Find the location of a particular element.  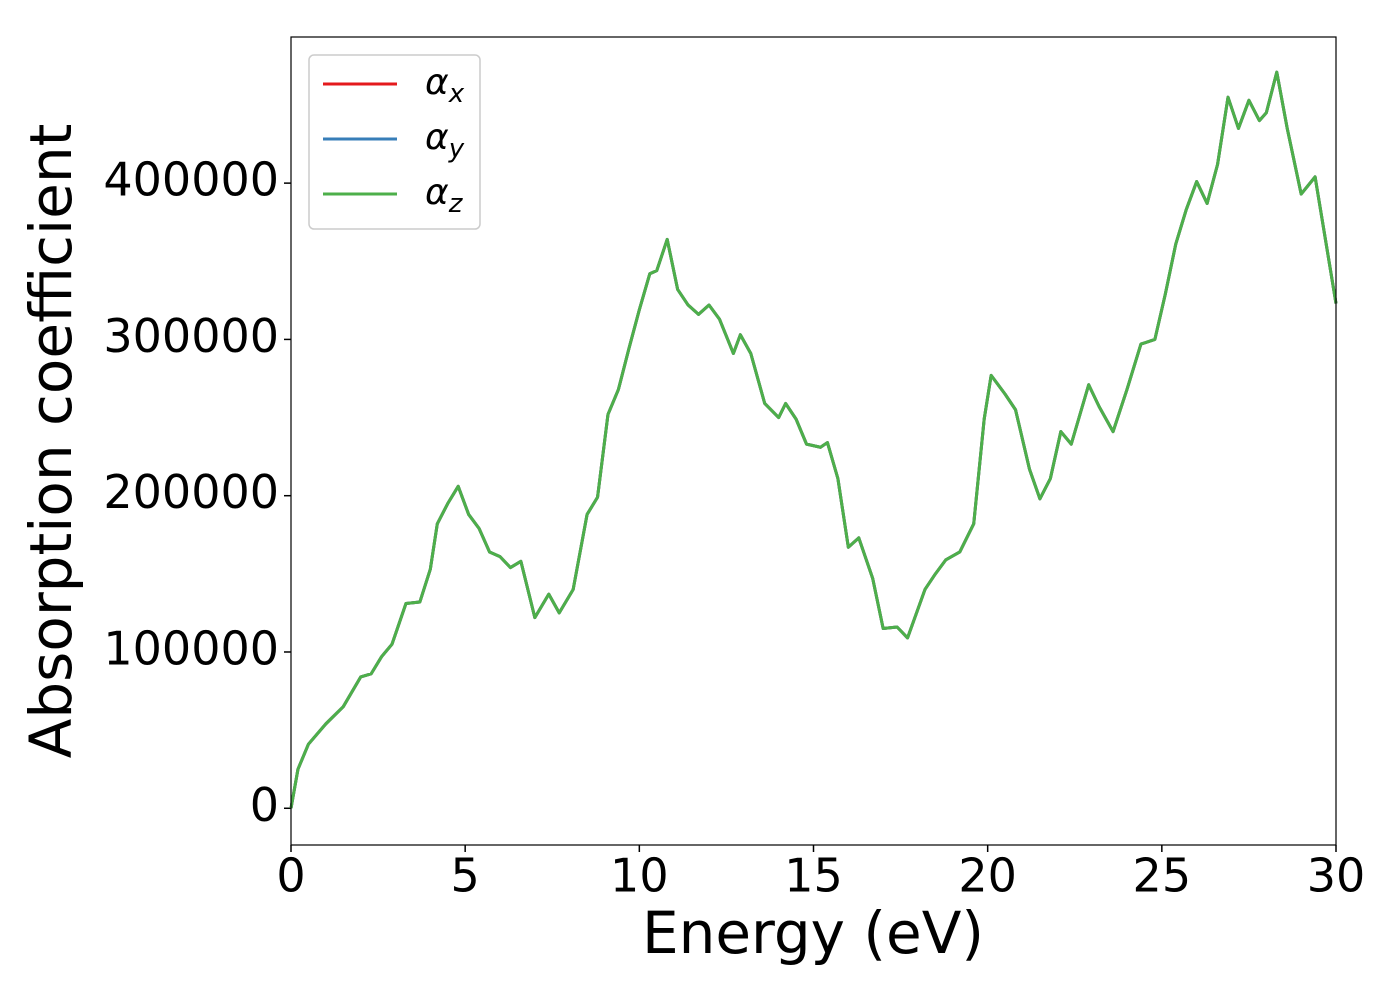

x-tick-label: 30 is located at coordinates (1336, 876).